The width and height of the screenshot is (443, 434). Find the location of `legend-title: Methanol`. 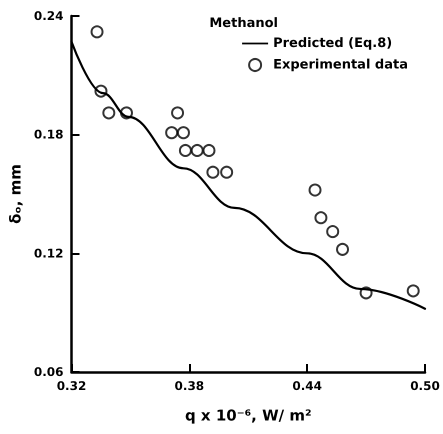

legend-title: Methanol is located at coordinates (243, 23).